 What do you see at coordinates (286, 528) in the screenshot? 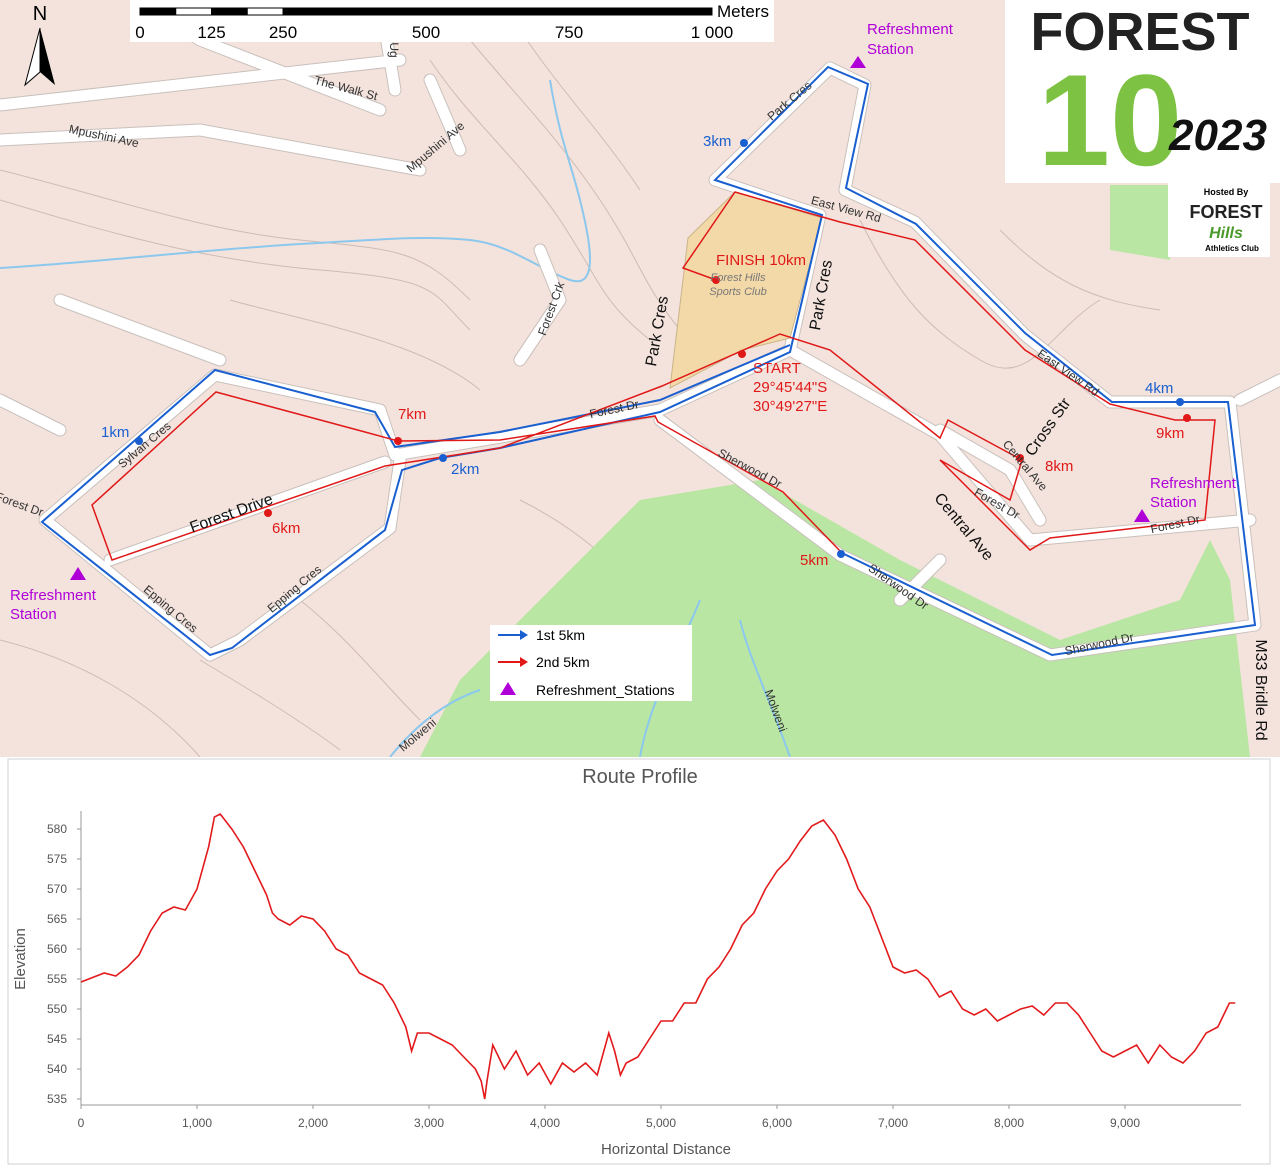
I see `km-label: 6km` at bounding box center [286, 528].